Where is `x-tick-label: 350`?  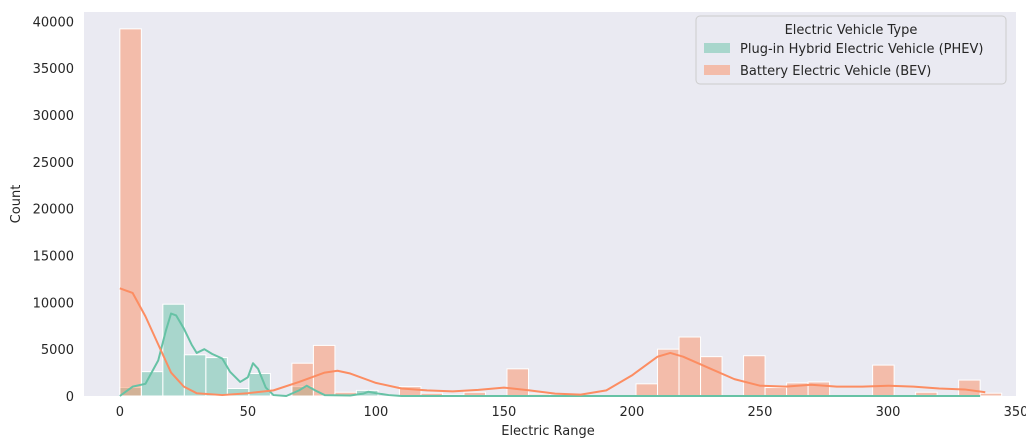 x-tick-label: 350 is located at coordinates (1015, 412).